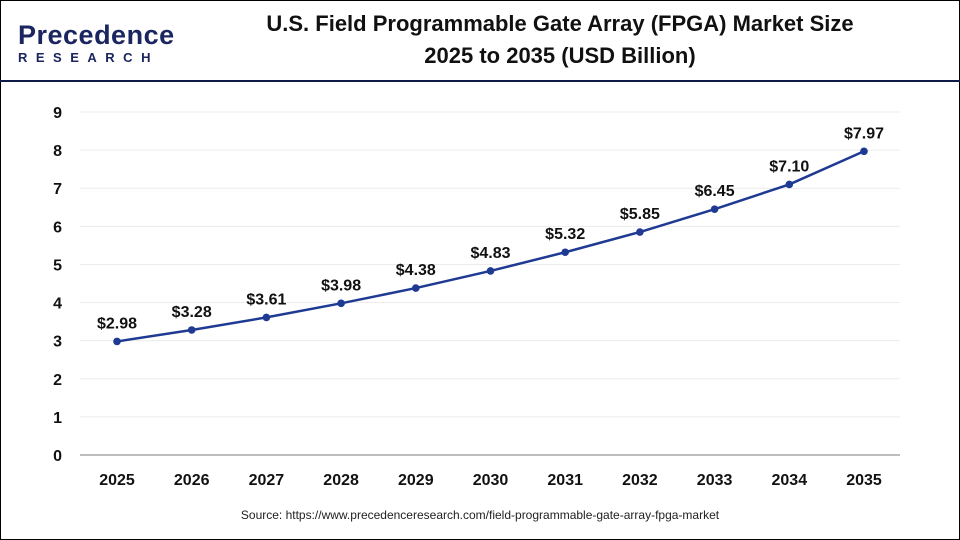 This screenshot has height=540, width=960. I want to click on title-line2: 2025 to 2035 (USD Billion), so click(560, 55).